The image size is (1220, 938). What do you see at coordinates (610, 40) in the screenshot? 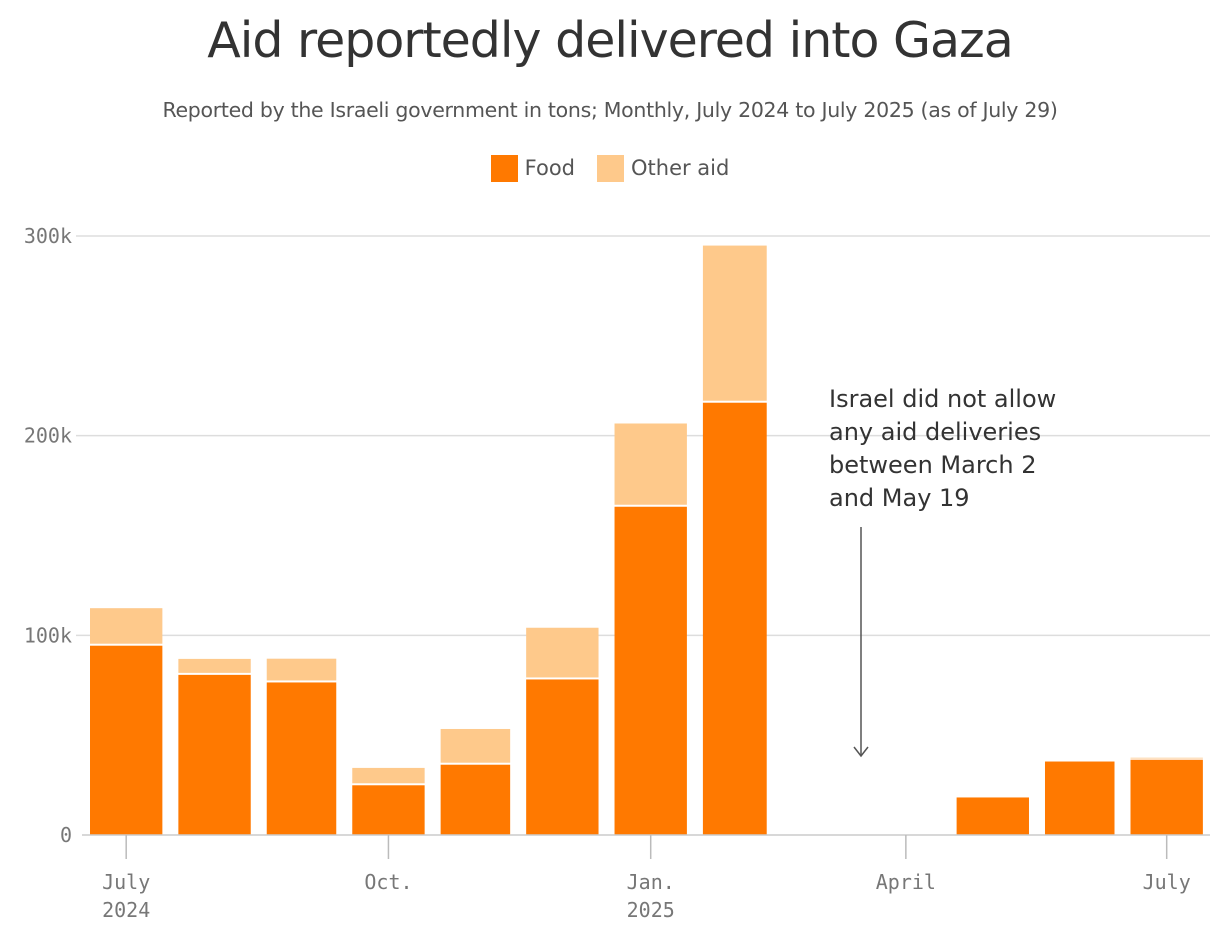
I see `chart-title: Aid reportedly delivered into Gaza` at bounding box center [610, 40].